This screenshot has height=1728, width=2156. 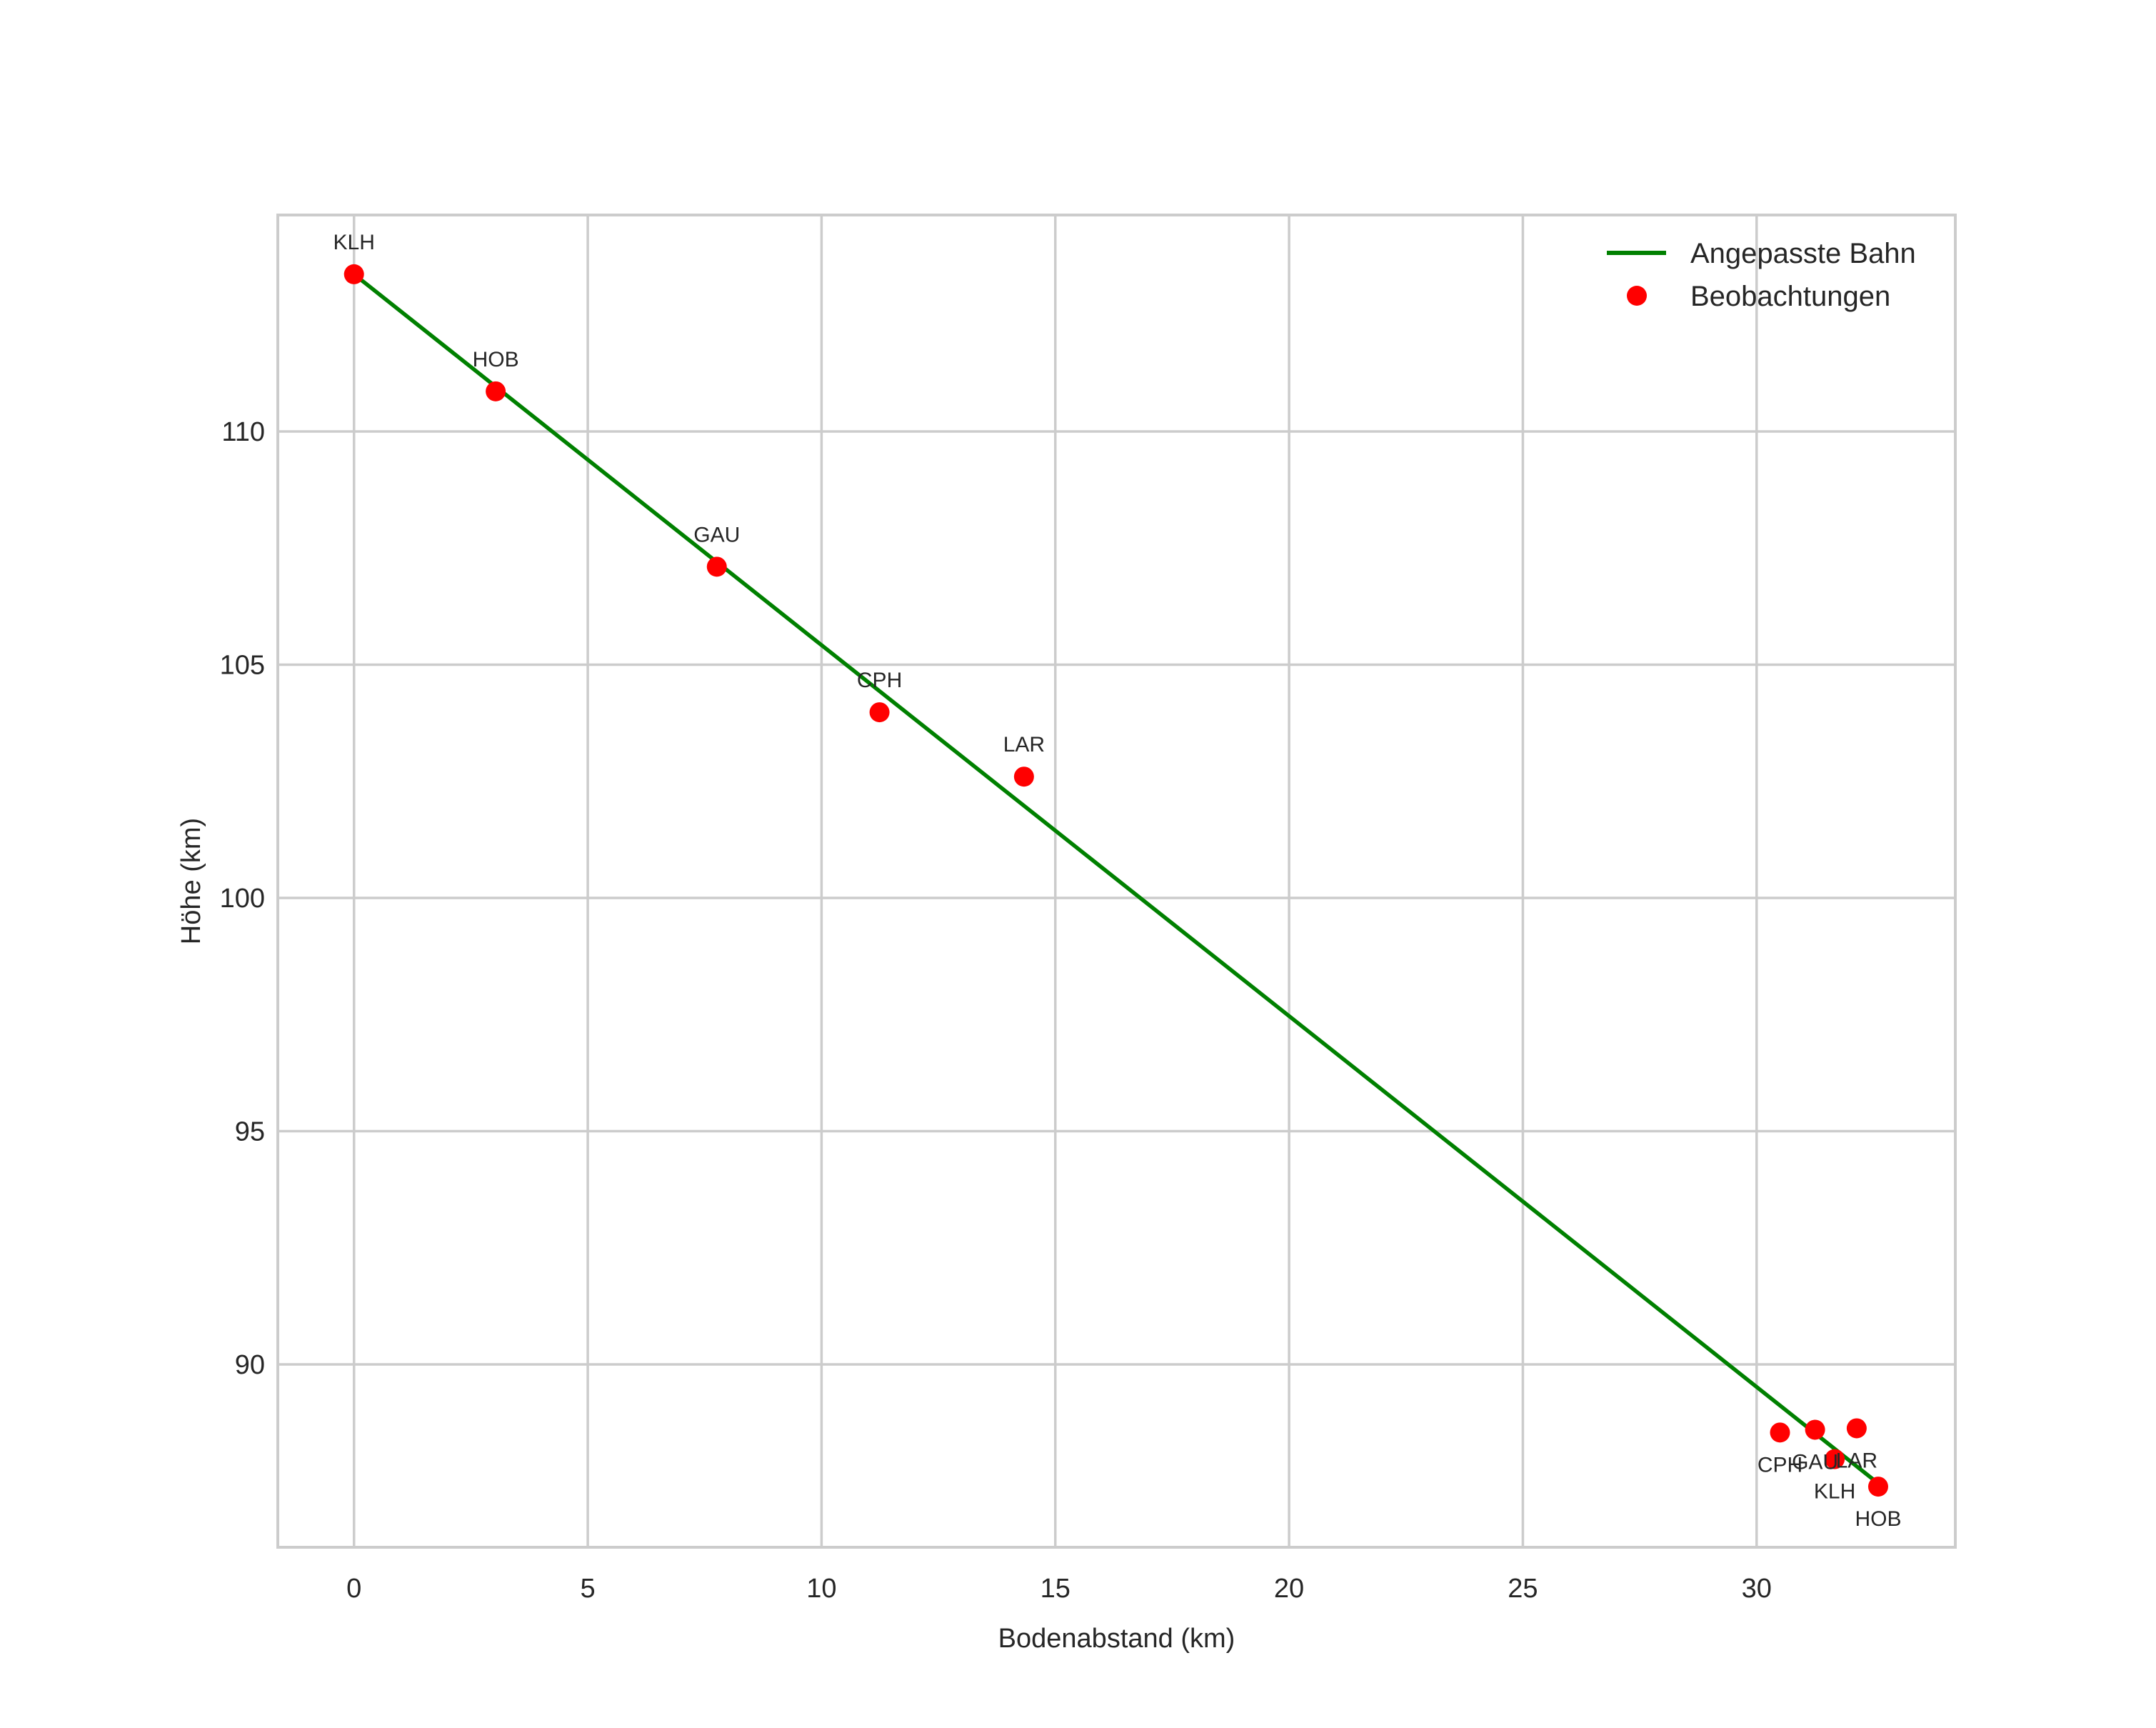 I want to click on y-tick-label: 100, so click(x=243, y=899).